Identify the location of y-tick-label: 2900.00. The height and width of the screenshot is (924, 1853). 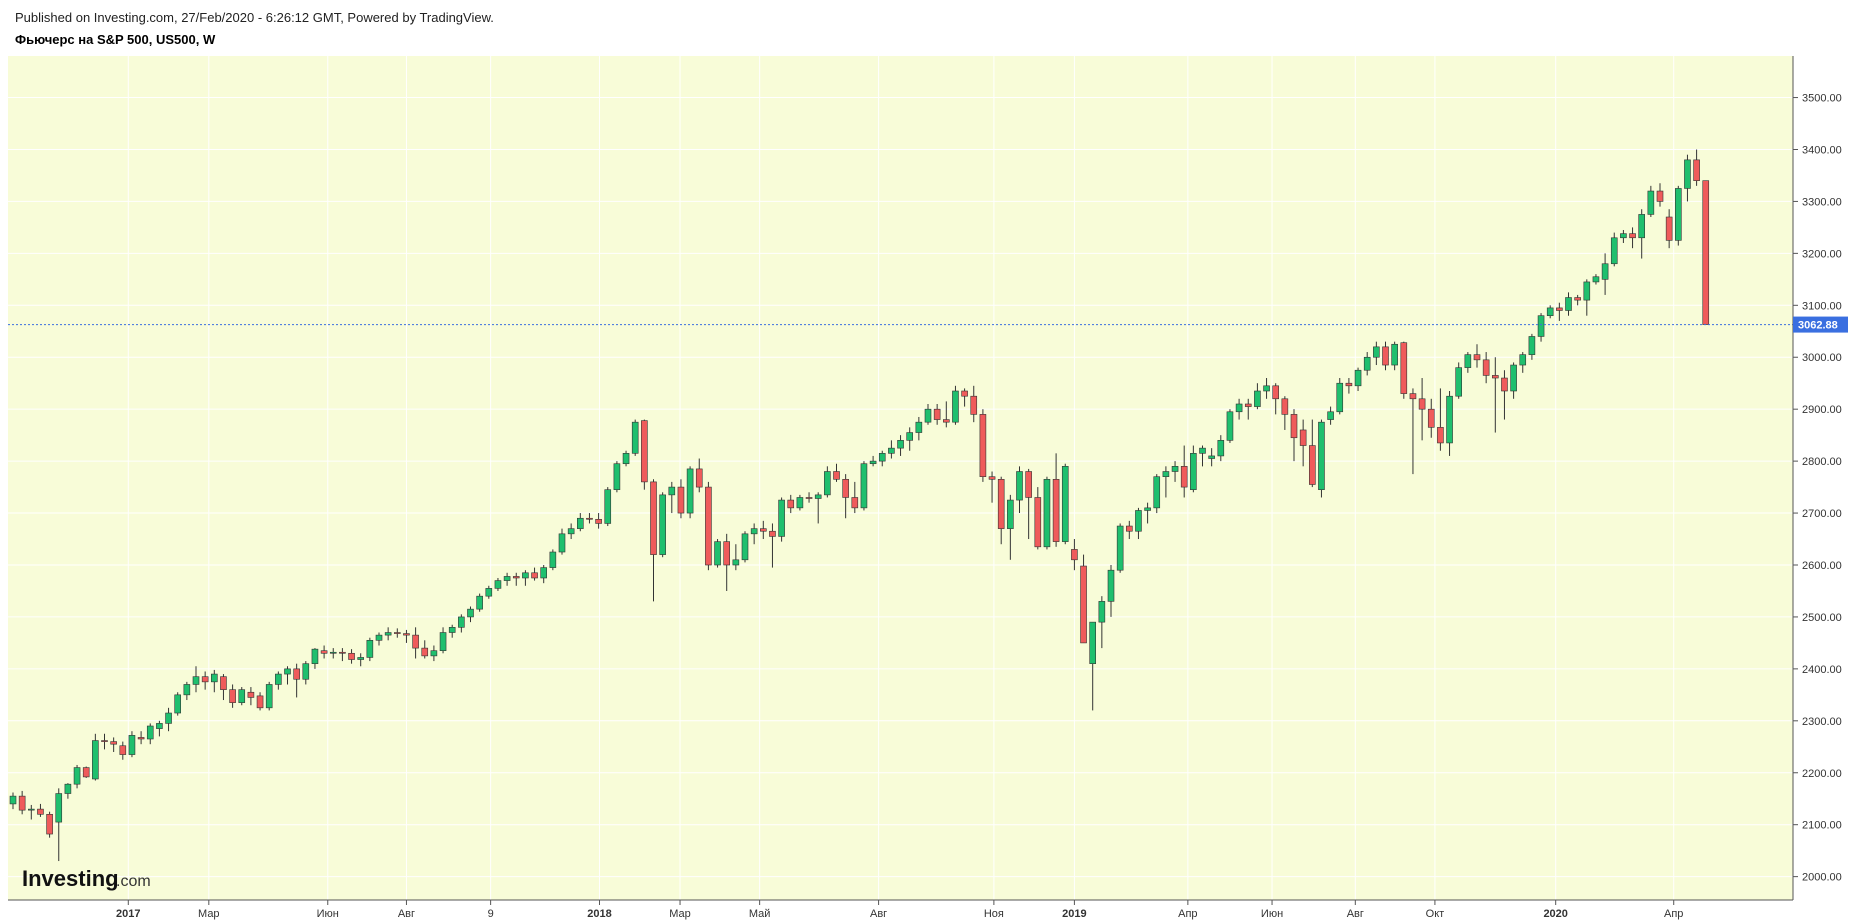
(1822, 410).